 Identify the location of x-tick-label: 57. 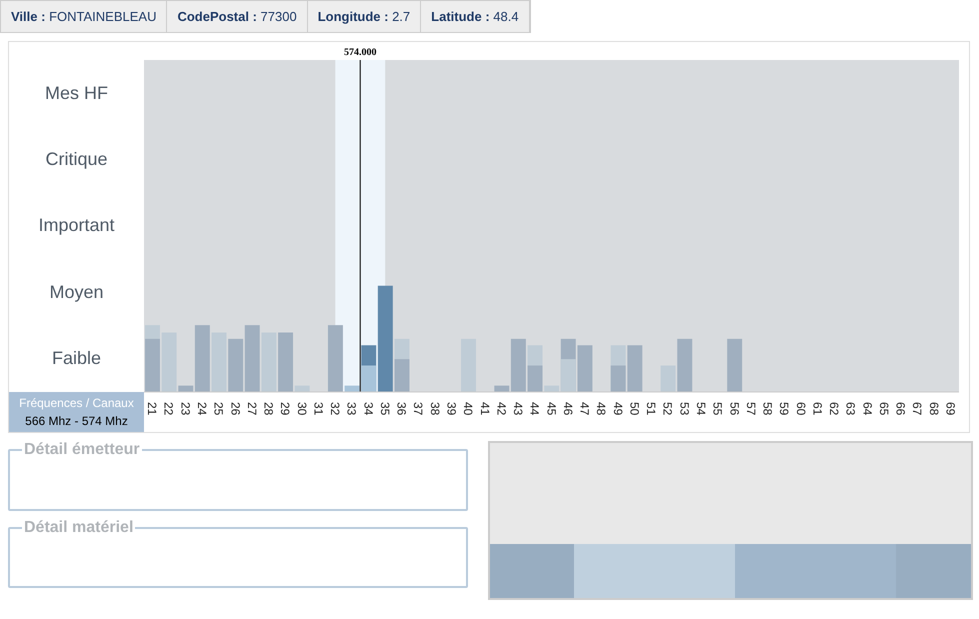
(751, 409).